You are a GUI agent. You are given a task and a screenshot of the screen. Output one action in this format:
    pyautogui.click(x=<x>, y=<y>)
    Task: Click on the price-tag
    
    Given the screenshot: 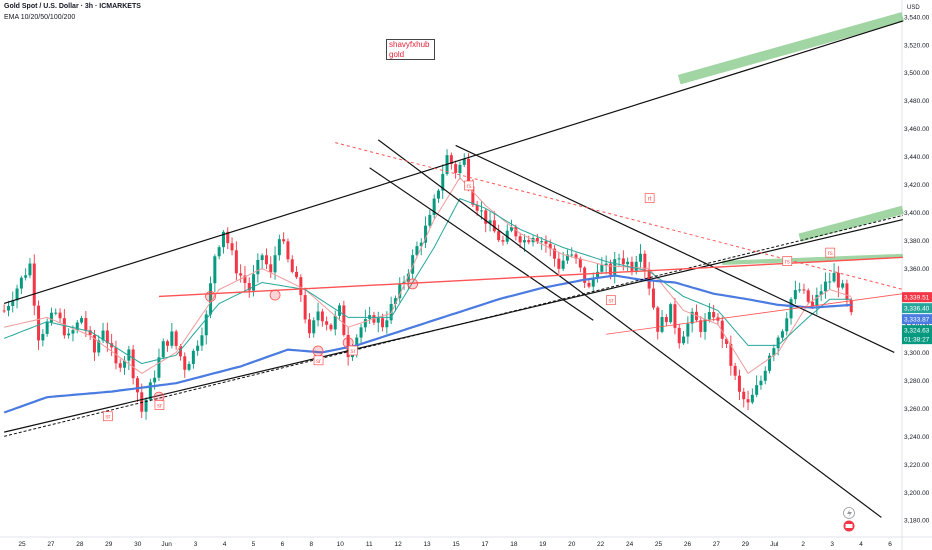 What is the action you would take?
    pyautogui.click(x=917, y=335)
    